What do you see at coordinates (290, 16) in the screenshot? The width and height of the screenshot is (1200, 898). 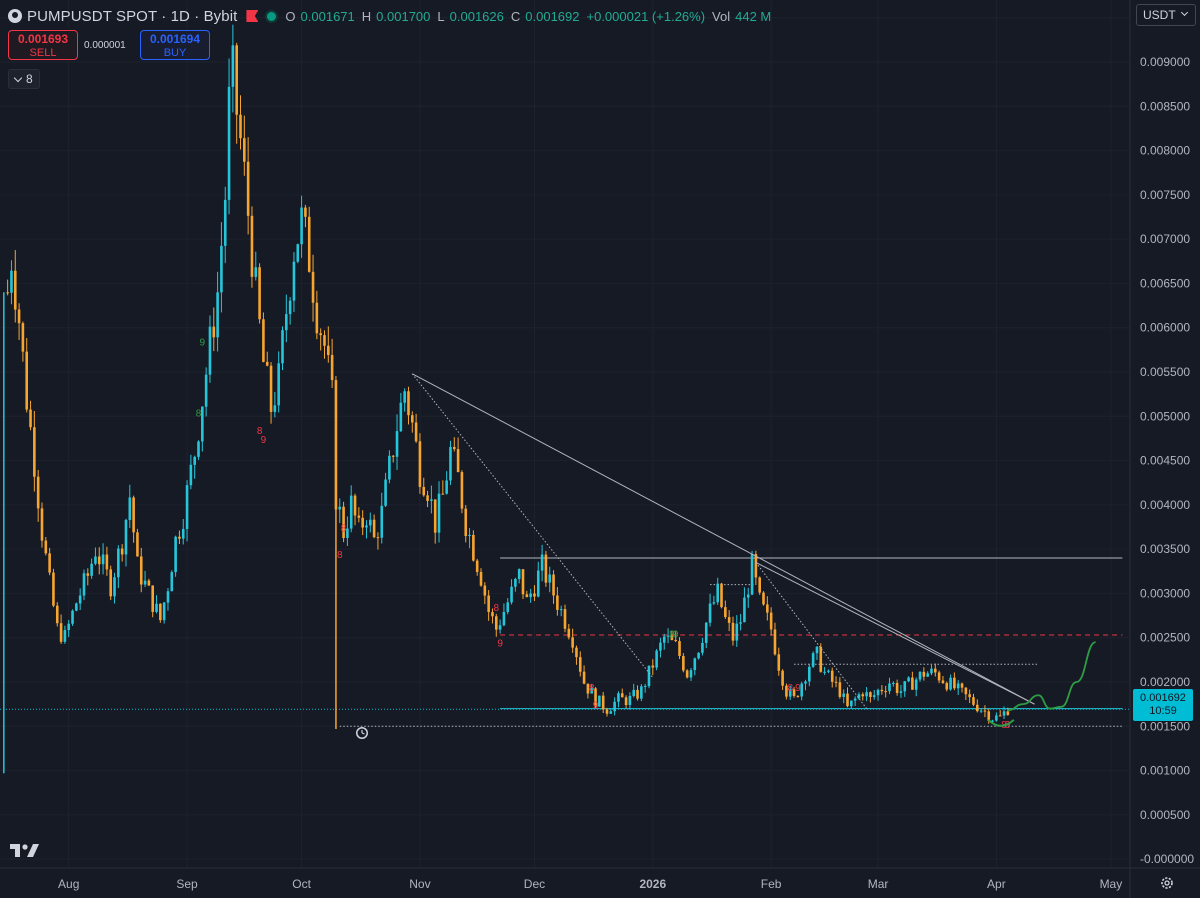 I see `open-label: O` at bounding box center [290, 16].